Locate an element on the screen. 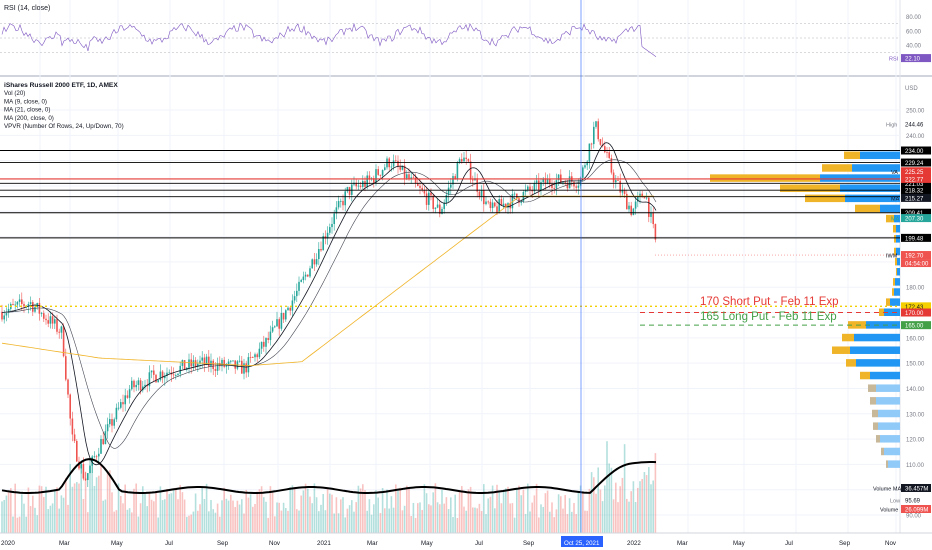 Image resolution: width=932 pixels, height=550 pixels. legend-line: MA (9, close, 0) is located at coordinates (25, 101).